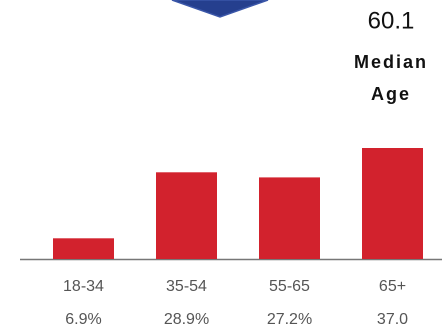  I want to click on value-label: 37.0, so click(392, 319).